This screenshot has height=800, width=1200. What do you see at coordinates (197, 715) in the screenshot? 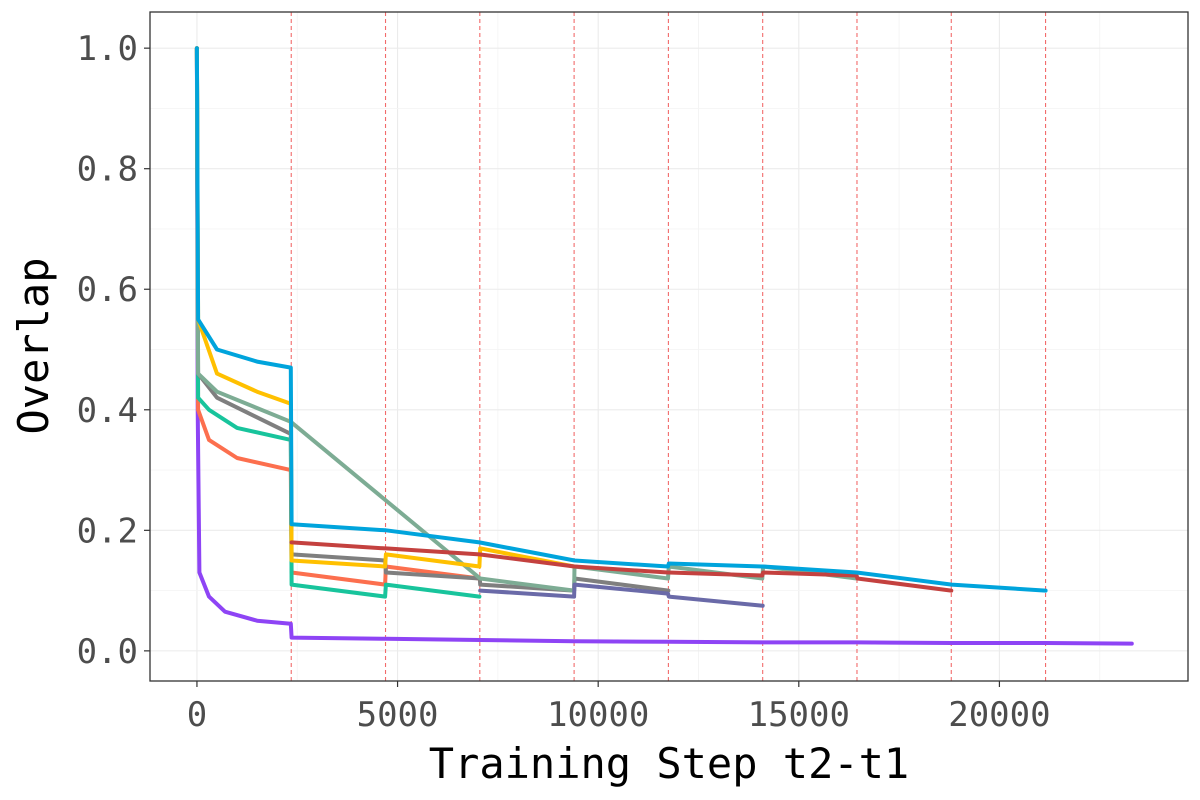
I see `x-tick-label: 0` at bounding box center [197, 715].